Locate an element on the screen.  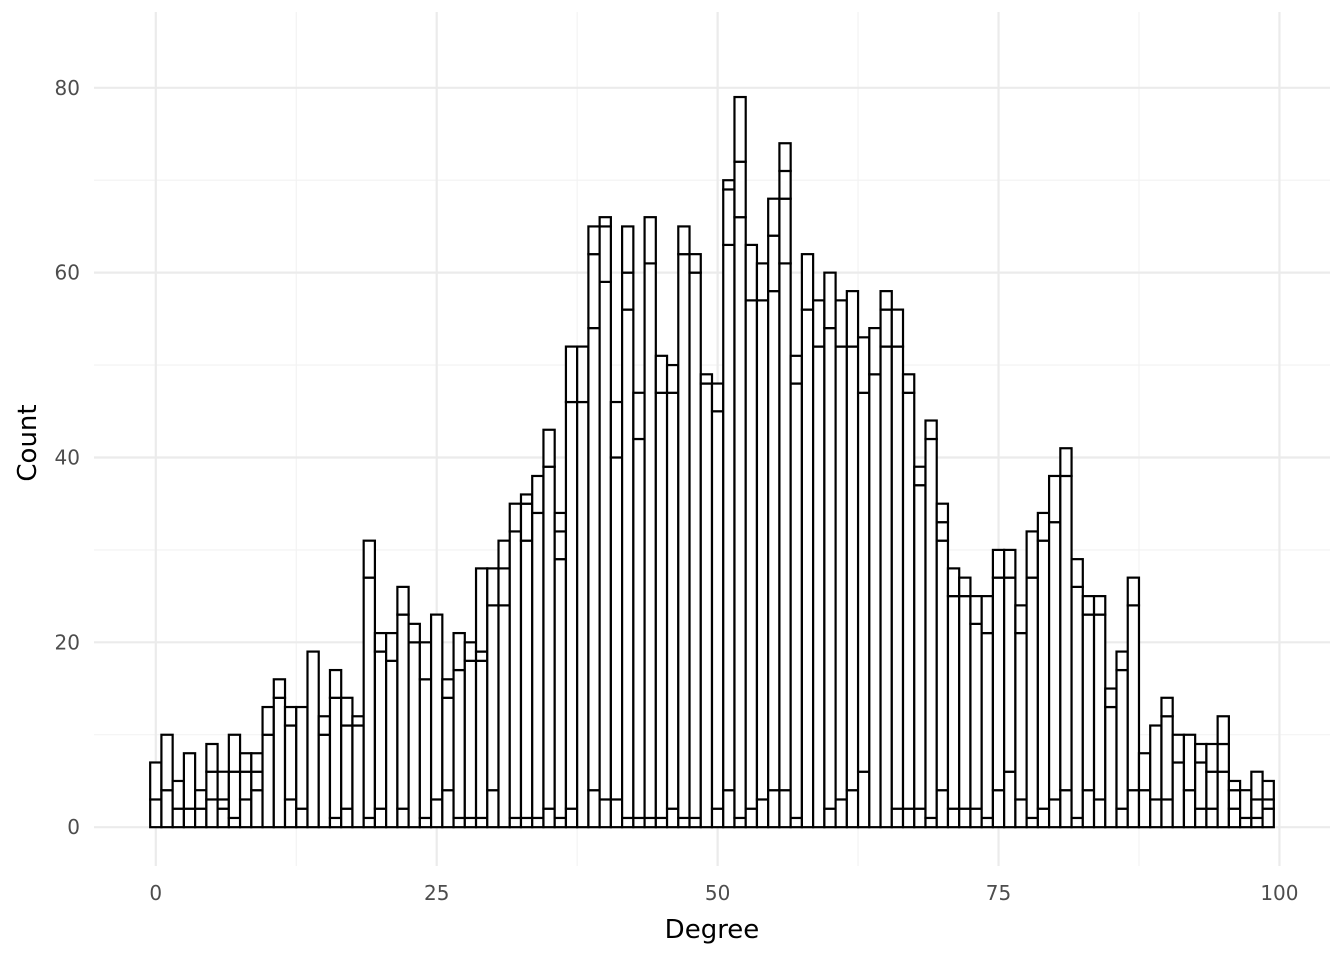
y-tick-label: 60 is located at coordinates (67, 273).